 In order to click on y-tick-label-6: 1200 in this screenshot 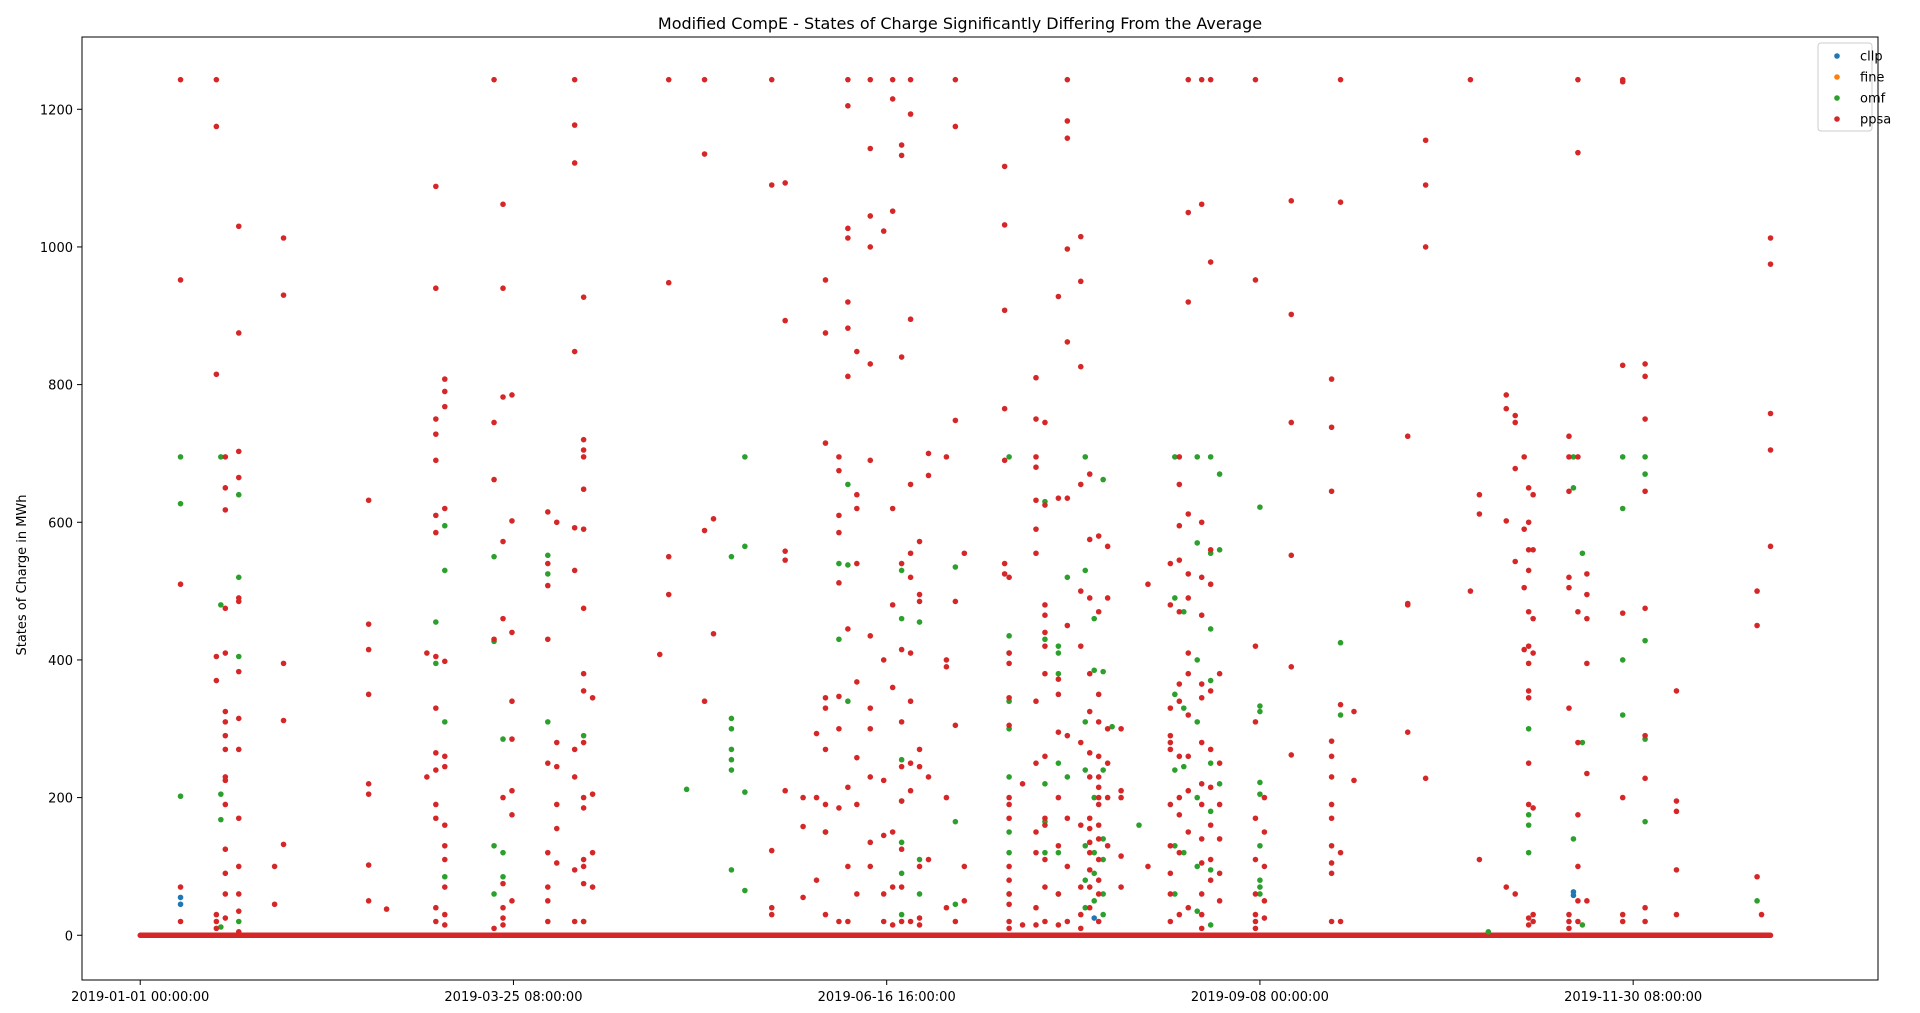, I will do `click(56, 110)`.